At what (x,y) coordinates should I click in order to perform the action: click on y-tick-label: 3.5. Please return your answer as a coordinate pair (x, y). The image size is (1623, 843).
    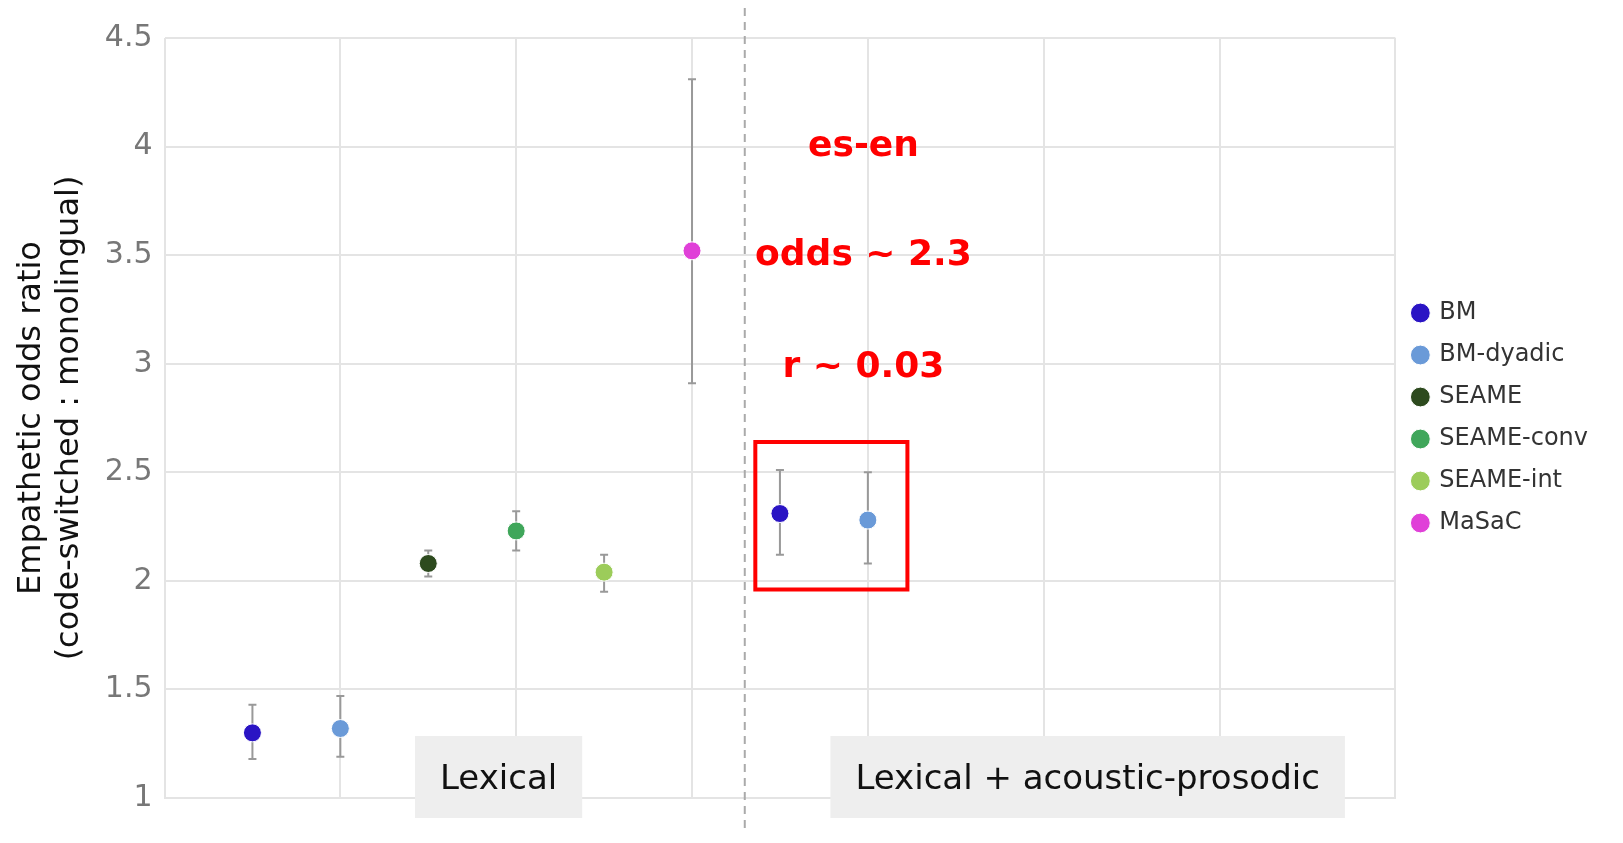
    Looking at the image, I should click on (128, 252).